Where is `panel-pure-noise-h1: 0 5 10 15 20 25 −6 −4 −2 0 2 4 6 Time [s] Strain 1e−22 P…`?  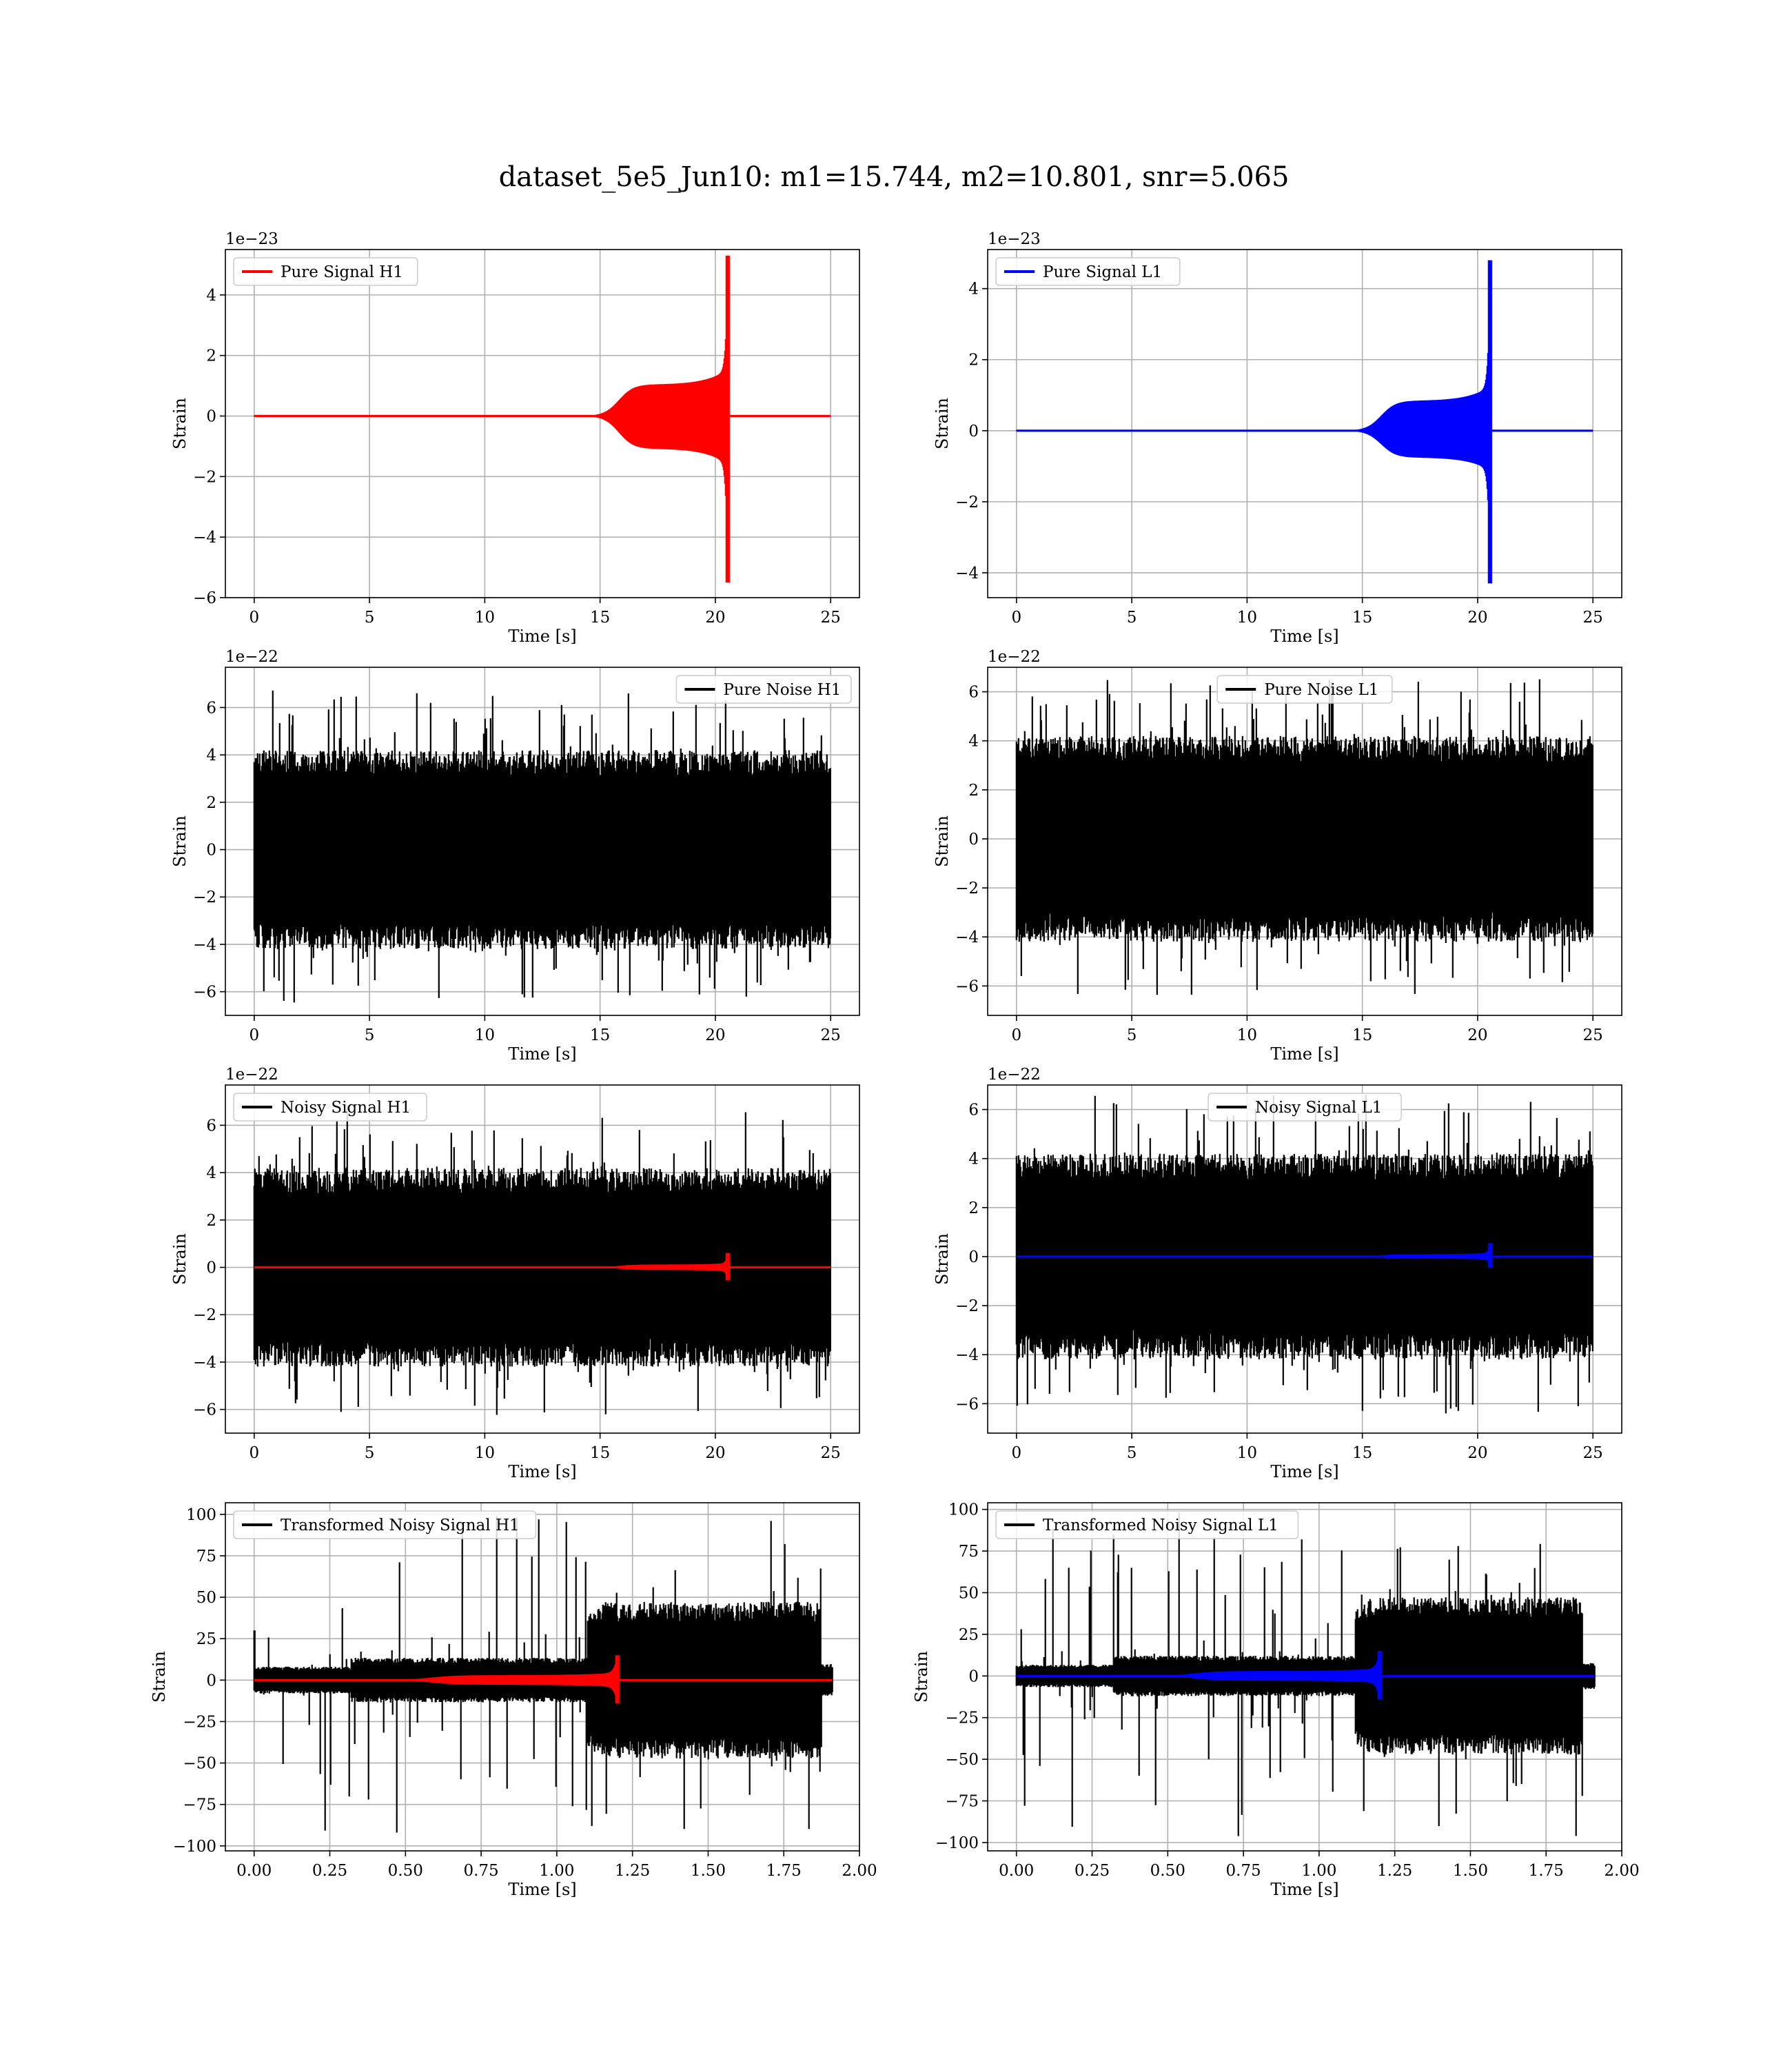
panel-pure-noise-h1: 0 5 10 15 20 25 −6 −4 −2 0 2 4 6 Time [s] Strain 1e−22 P… is located at coordinates (515, 856).